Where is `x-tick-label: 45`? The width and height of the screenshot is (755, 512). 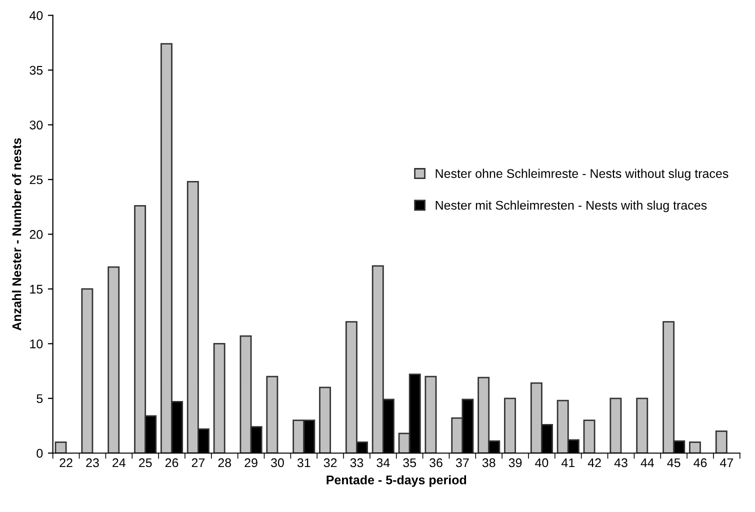
x-tick-label: 45 is located at coordinates (673, 463).